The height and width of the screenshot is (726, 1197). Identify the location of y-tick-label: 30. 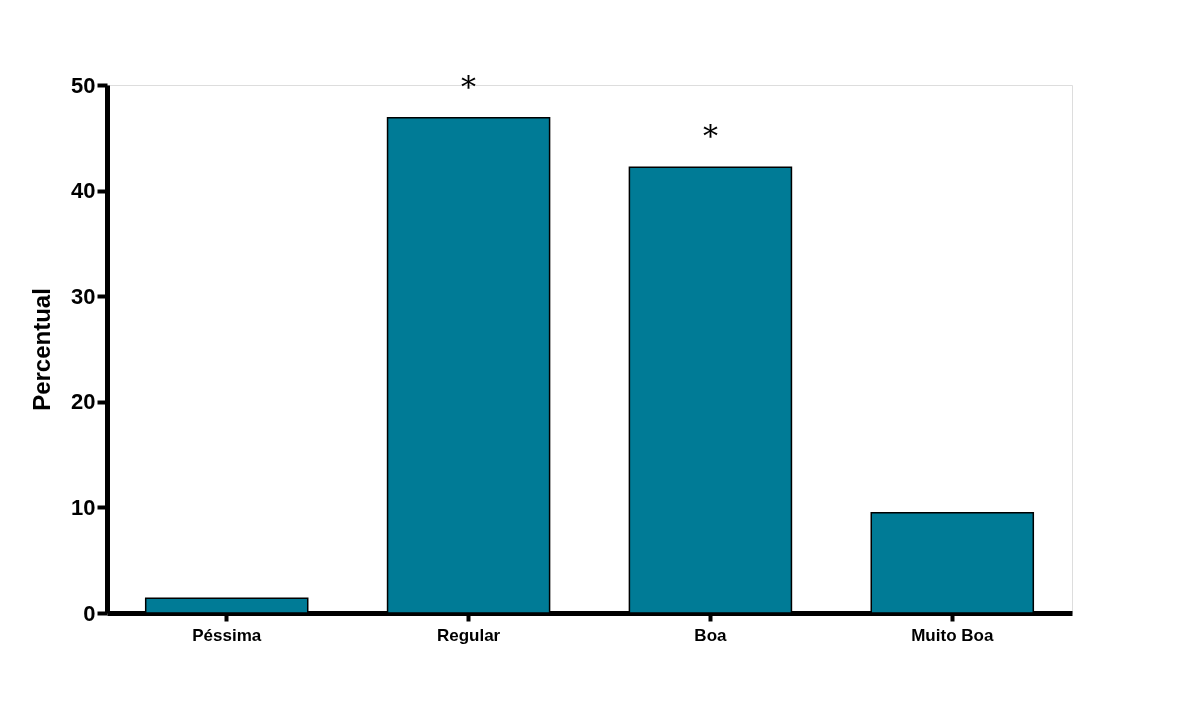
(83, 296).